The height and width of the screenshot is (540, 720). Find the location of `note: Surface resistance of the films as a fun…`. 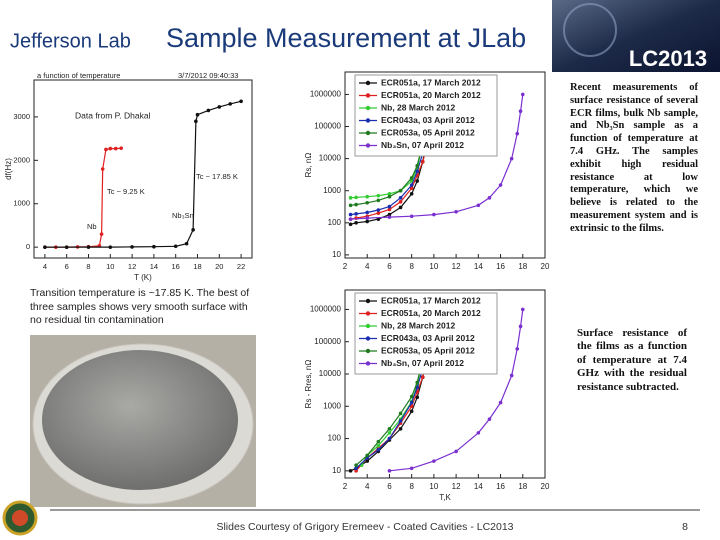

note: Surface resistance of the films as a fun… is located at coordinates (632, 360).